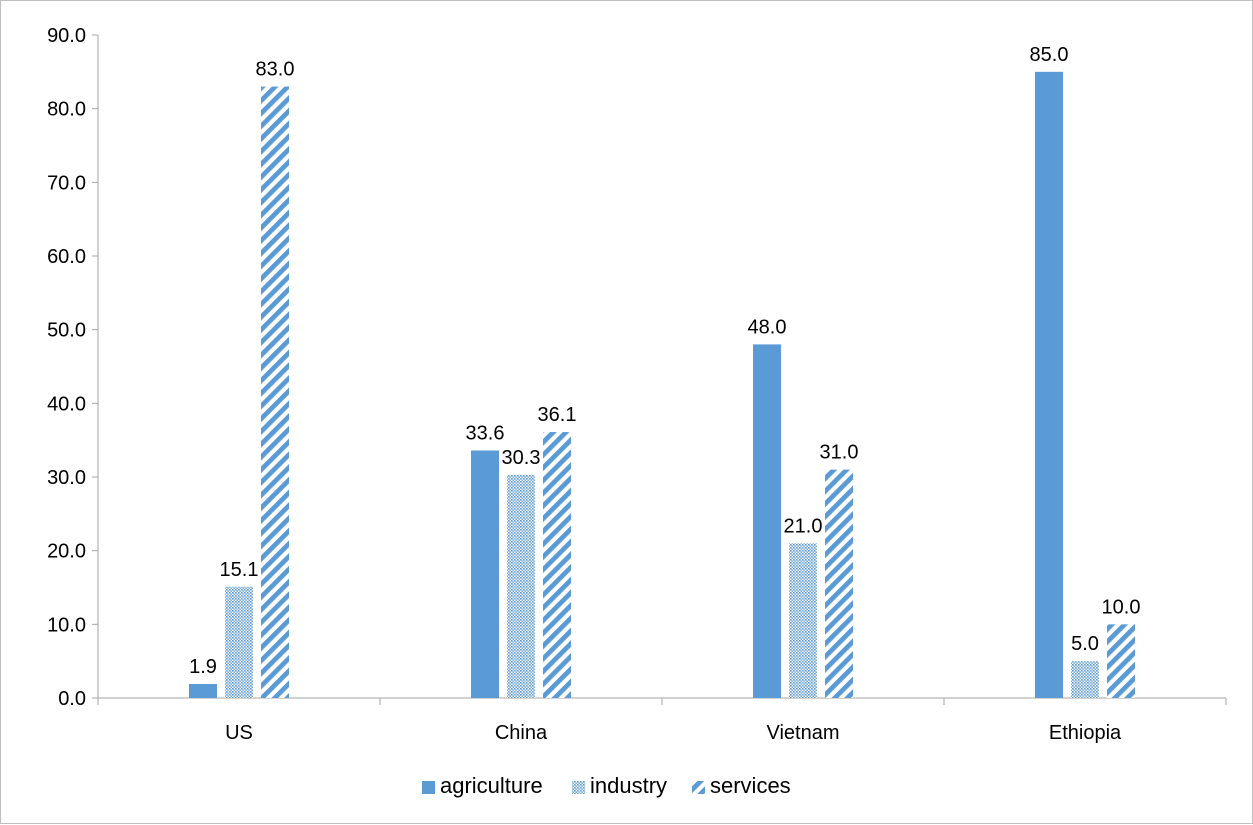 The width and height of the screenshot is (1253, 825). Describe the element at coordinates (557, 415) in the screenshot. I see `data-label: 36.1` at that location.